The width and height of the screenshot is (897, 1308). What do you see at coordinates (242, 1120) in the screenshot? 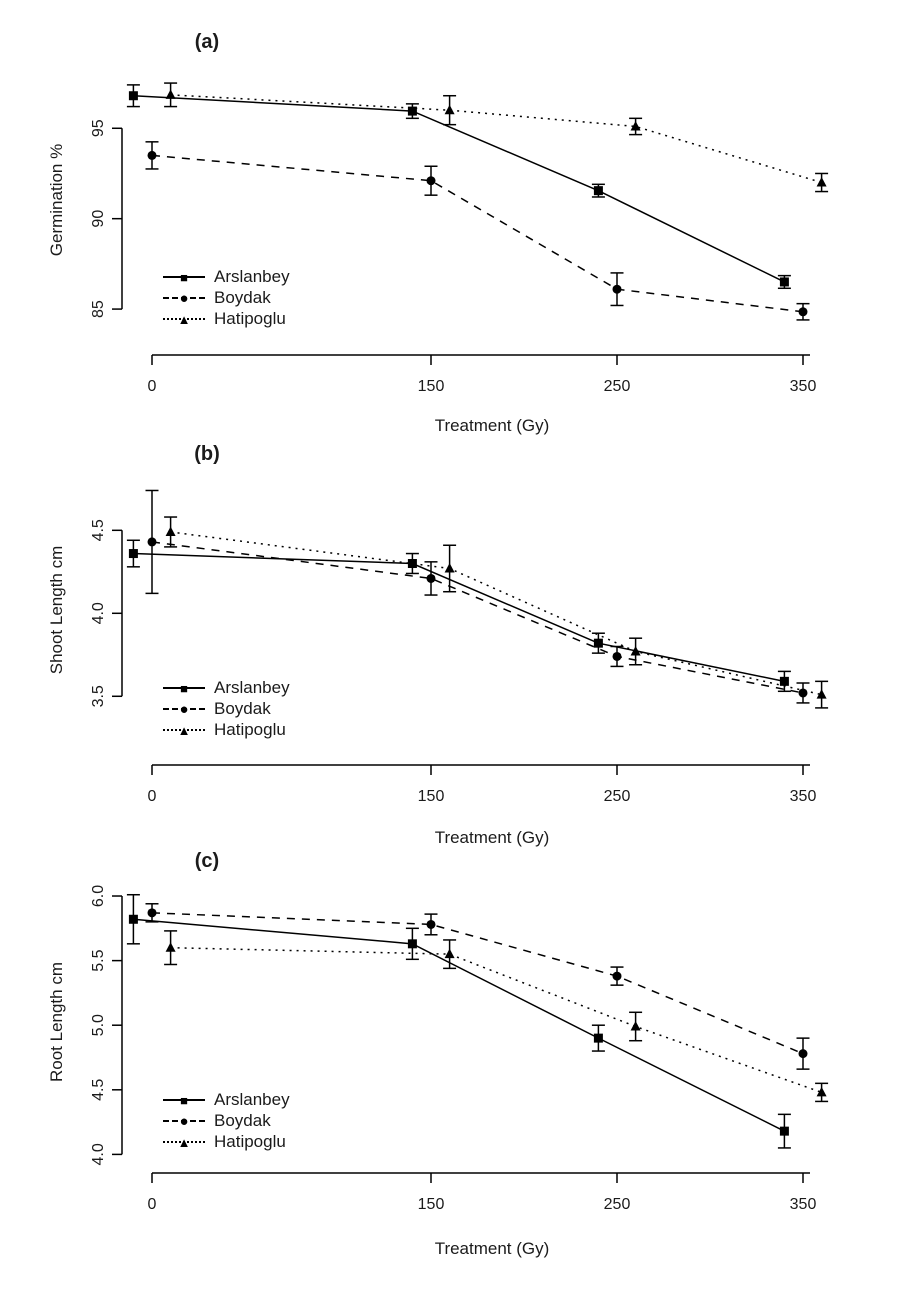
I see `legend-label: Boydak` at bounding box center [242, 1120].